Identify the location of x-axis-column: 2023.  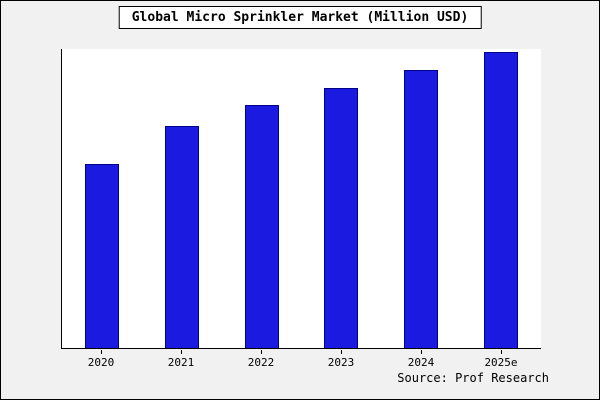
(341, 359).